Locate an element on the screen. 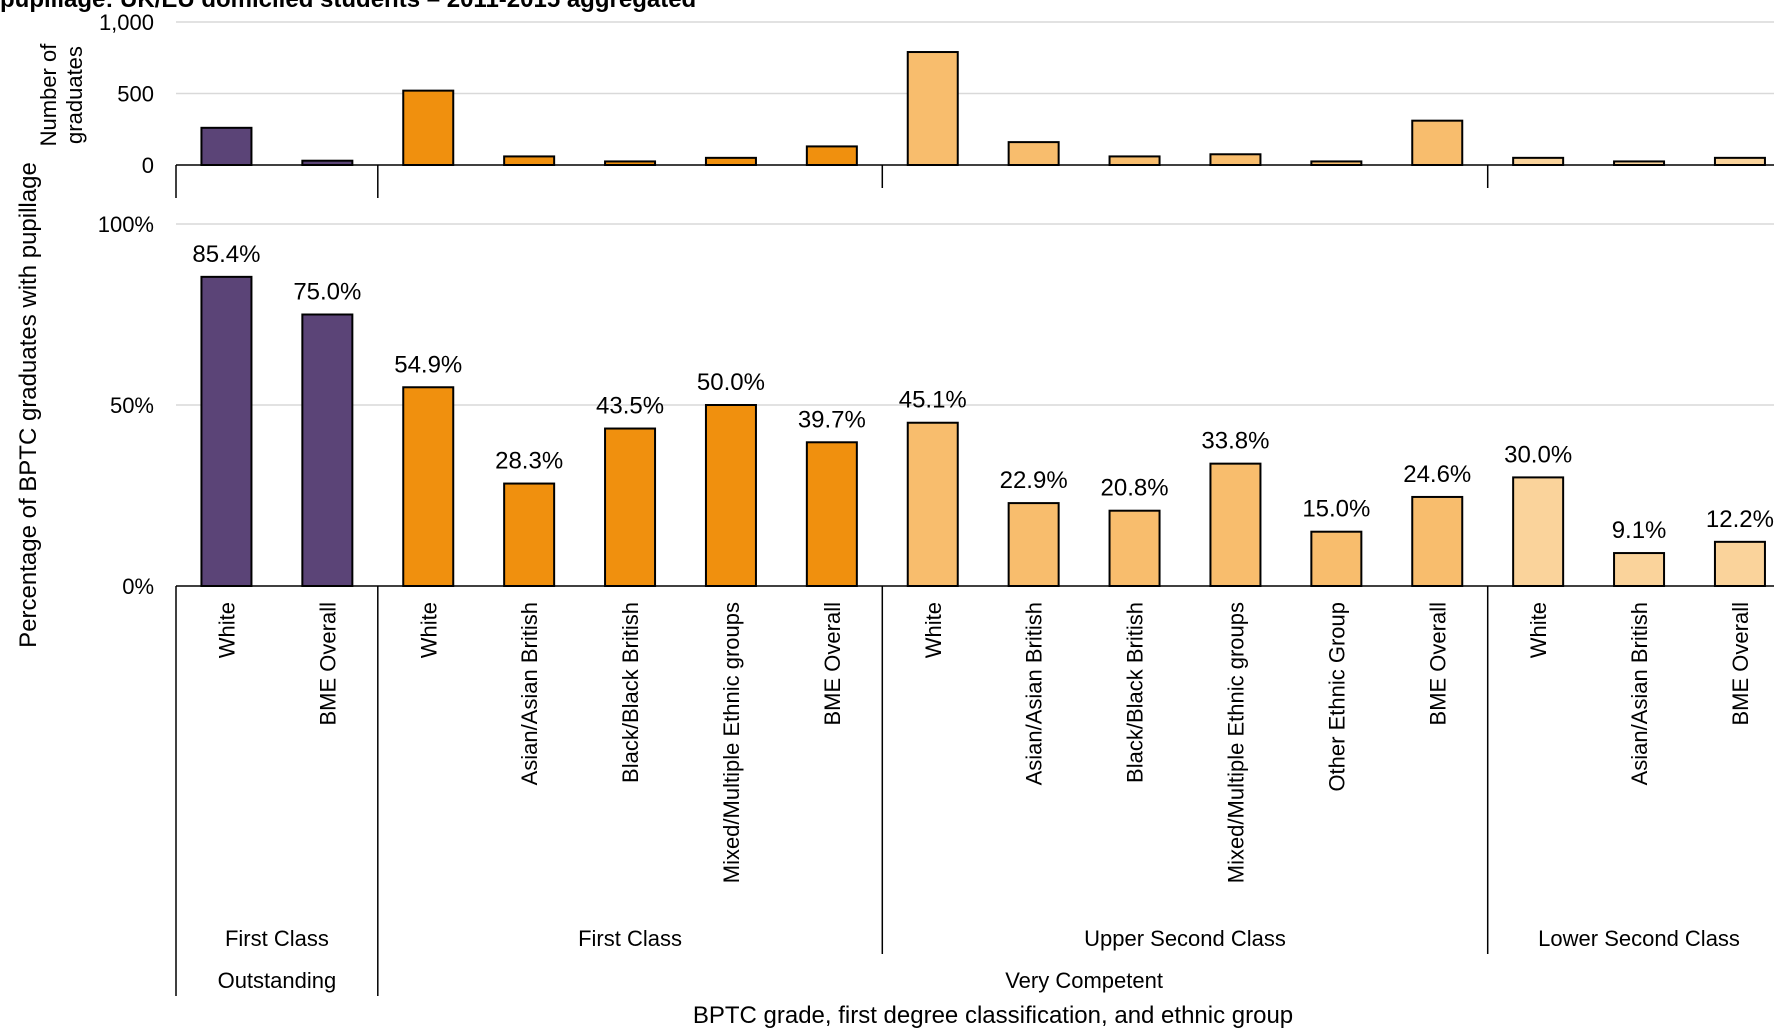 Image resolution: width=1774 pixels, height=1029 pixels. data-label: 28.3% is located at coordinates (529, 461).